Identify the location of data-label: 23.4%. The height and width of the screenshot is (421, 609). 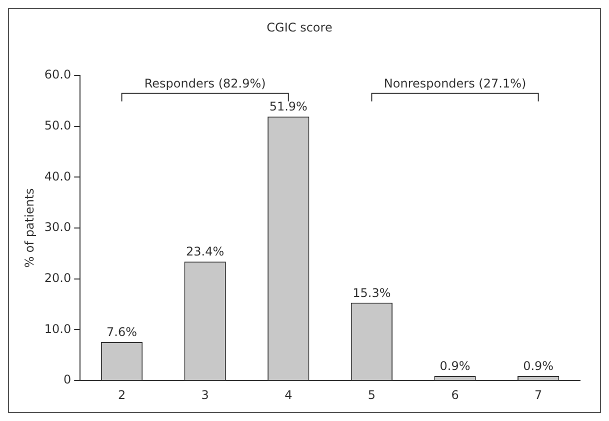
(205, 251).